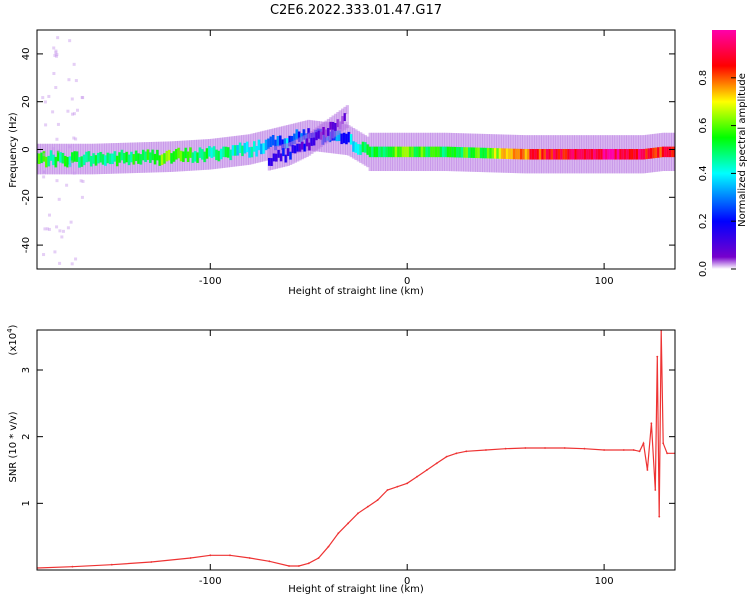 The image size is (750, 600). What do you see at coordinates (10, 330) in the screenshot?
I see `snr-y-scale-exponent: 4` at bounding box center [10, 330].